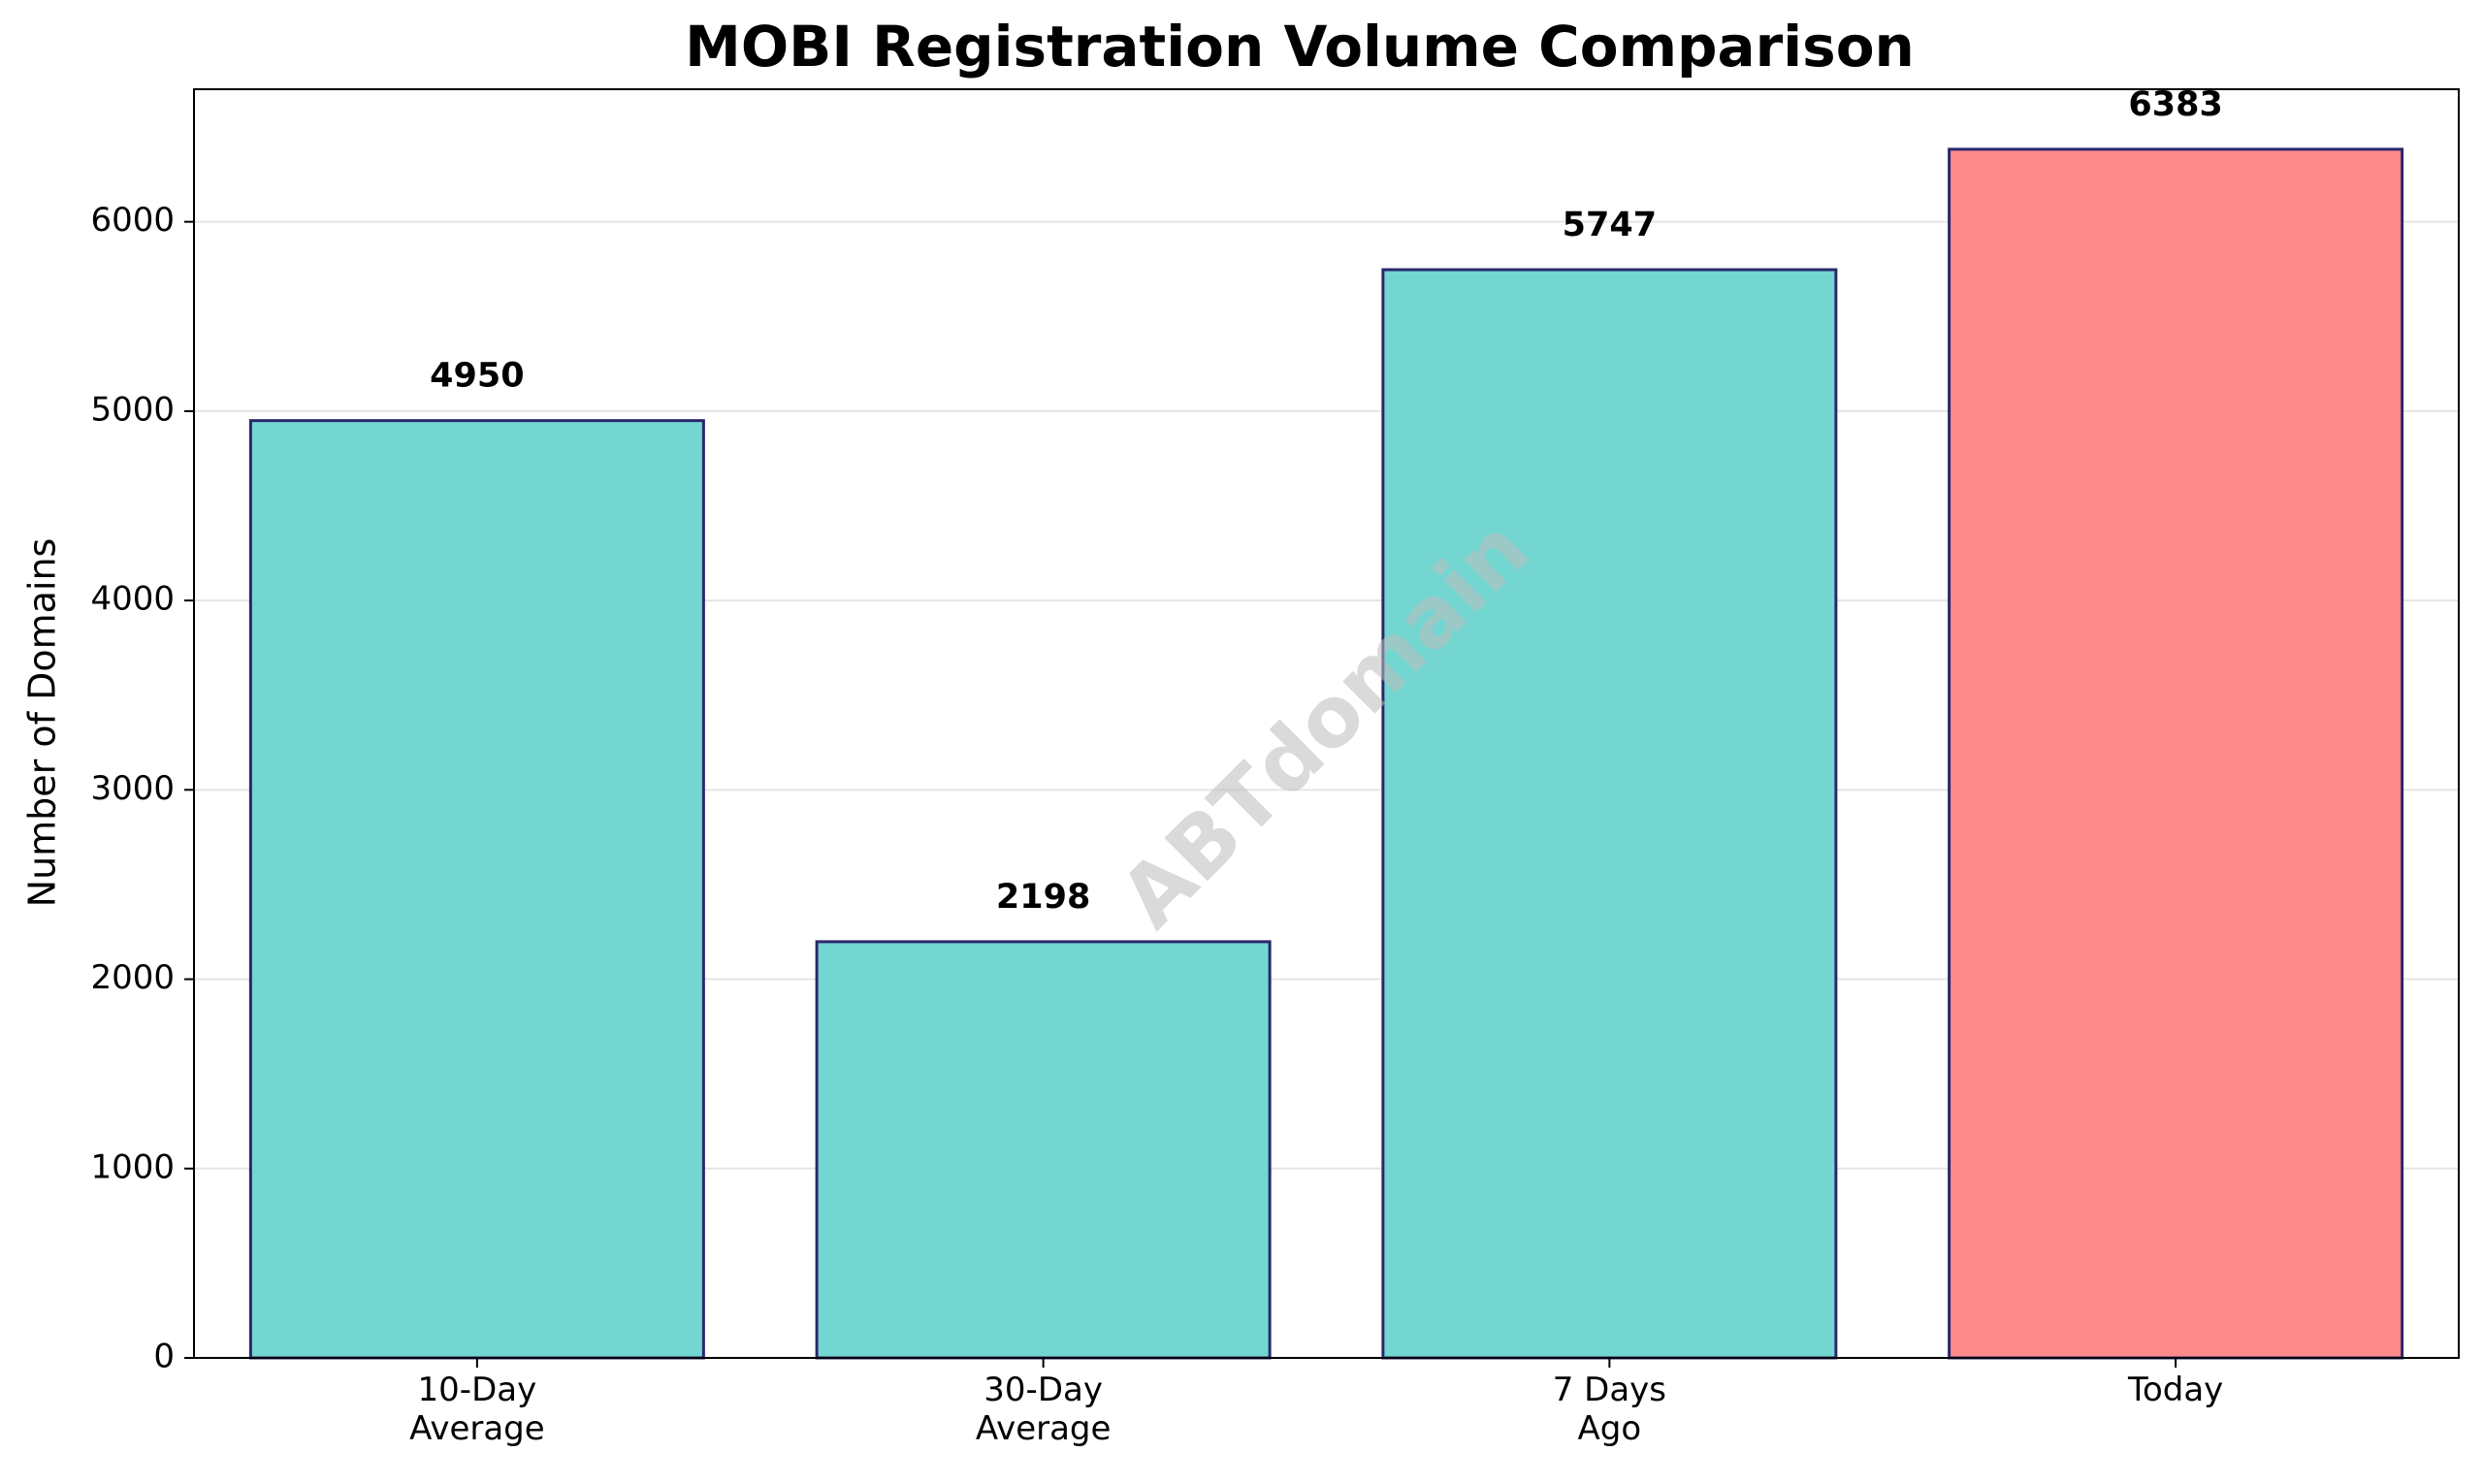  What do you see at coordinates (133, 788) in the screenshot?
I see `y-tick-label: 3000` at bounding box center [133, 788].